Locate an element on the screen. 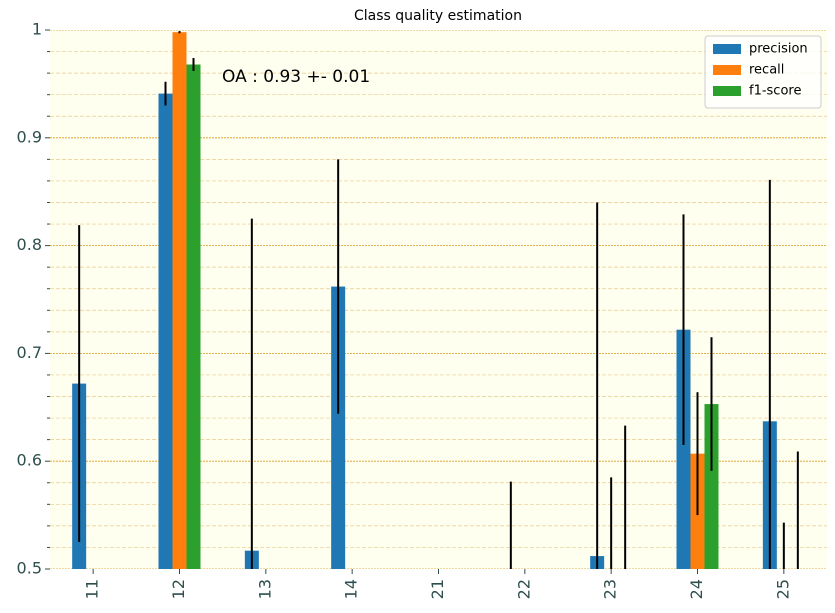 The width and height of the screenshot is (835, 613). y-tick-label: 0.6 is located at coordinates (29, 460).